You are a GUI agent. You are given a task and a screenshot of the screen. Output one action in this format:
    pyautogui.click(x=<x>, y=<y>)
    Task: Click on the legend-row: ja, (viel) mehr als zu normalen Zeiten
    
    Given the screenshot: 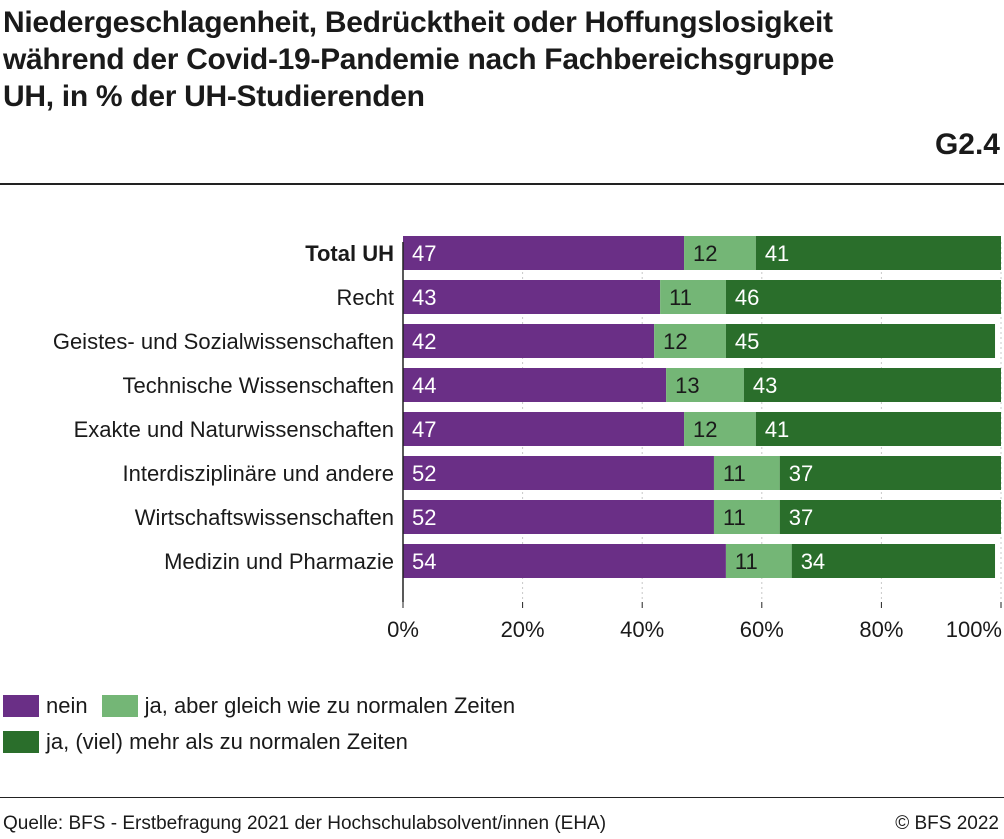 What is the action you would take?
    pyautogui.click(x=266, y=742)
    